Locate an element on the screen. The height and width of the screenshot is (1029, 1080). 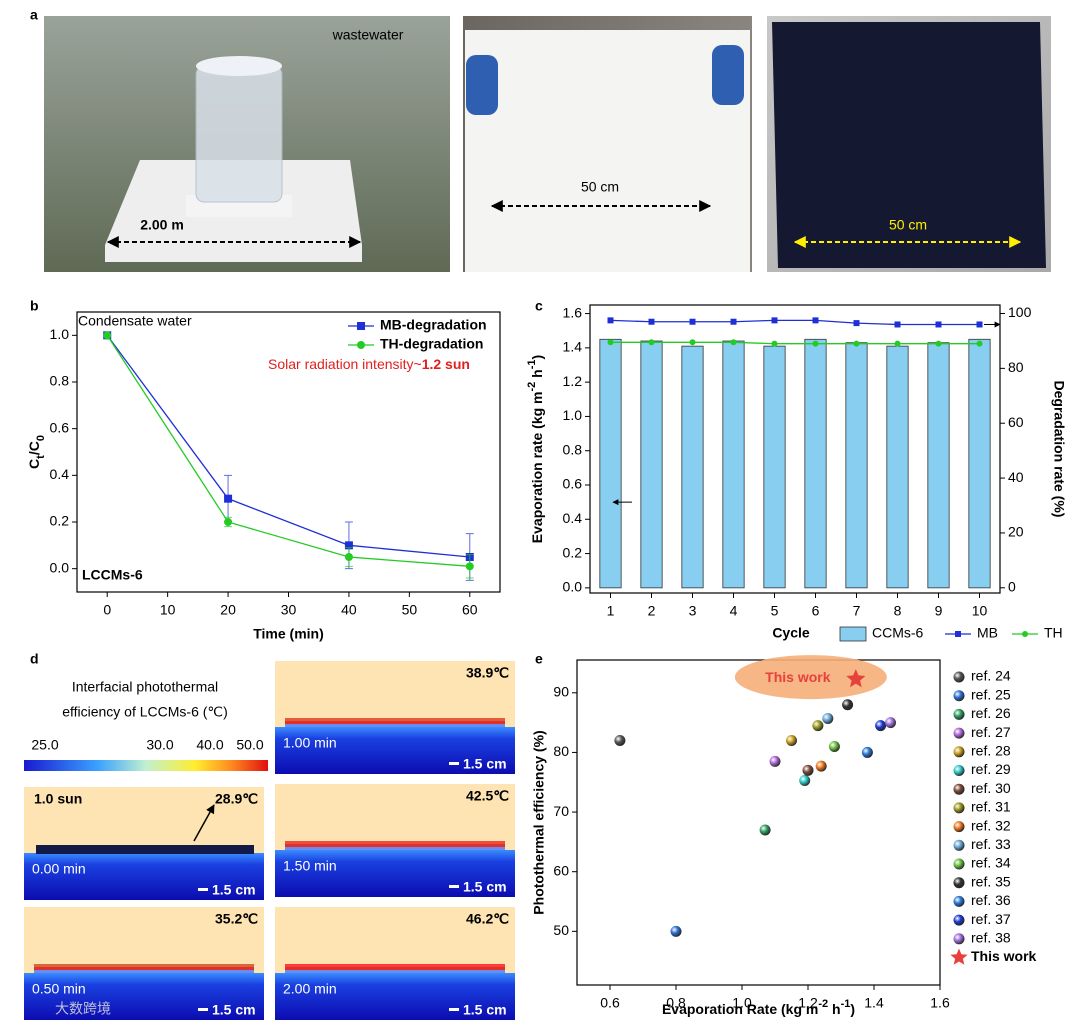
sim-temperature: 46.2℃ is located at coordinates (487, 919).